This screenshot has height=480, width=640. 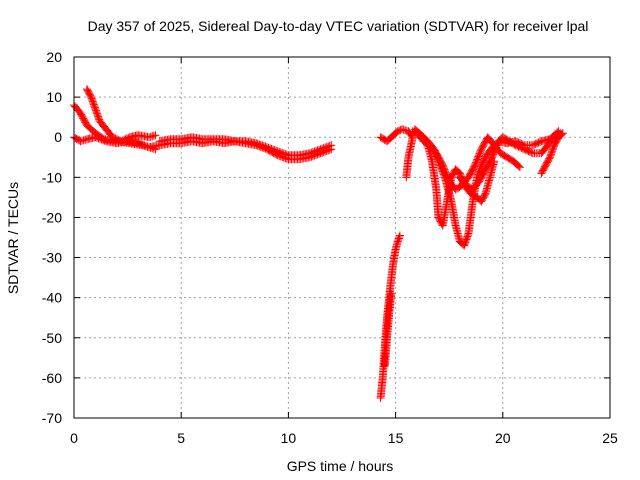 I want to click on x-tick-labels: 0 5 10 15 20 25, so click(x=344, y=438).